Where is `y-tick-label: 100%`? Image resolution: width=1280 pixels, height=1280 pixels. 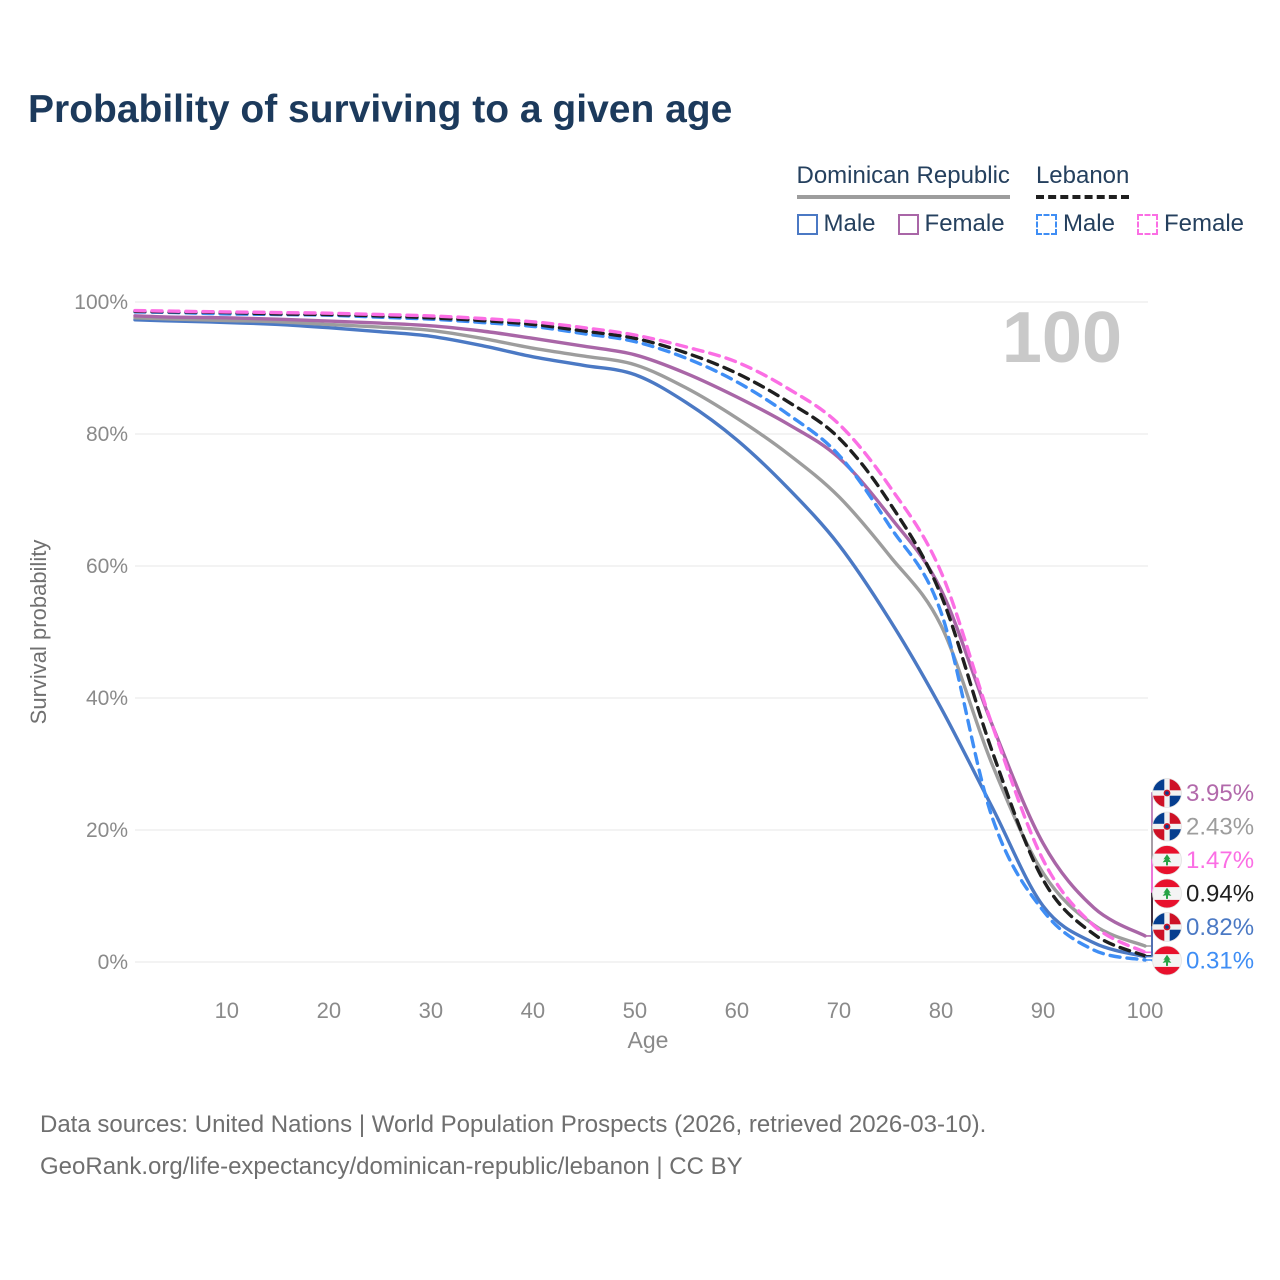
y-tick-label: 100% is located at coordinates (101, 302).